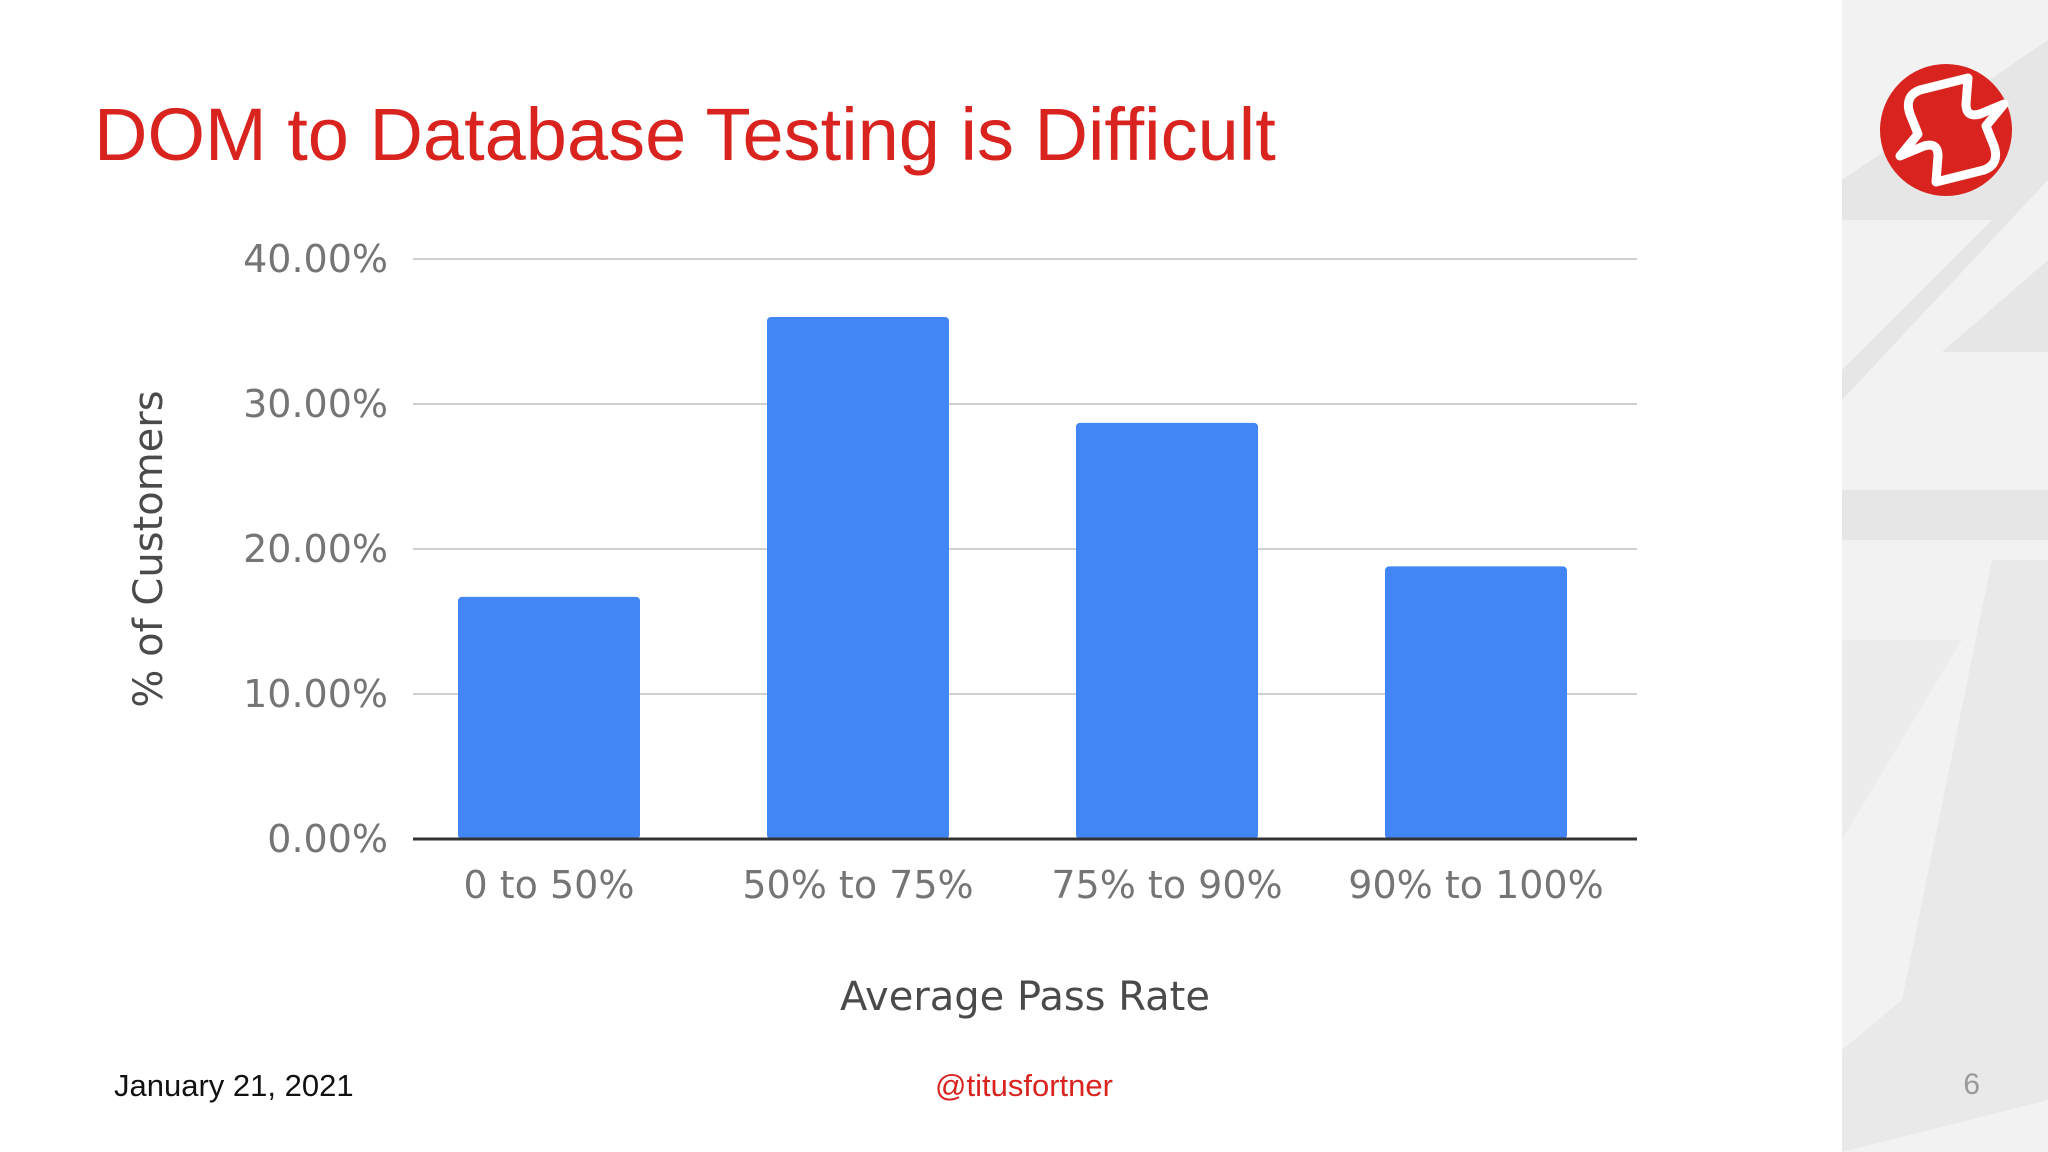  Describe the element at coordinates (1025, 997) in the screenshot. I see `x-axis-title: Average Pass Rate` at that location.